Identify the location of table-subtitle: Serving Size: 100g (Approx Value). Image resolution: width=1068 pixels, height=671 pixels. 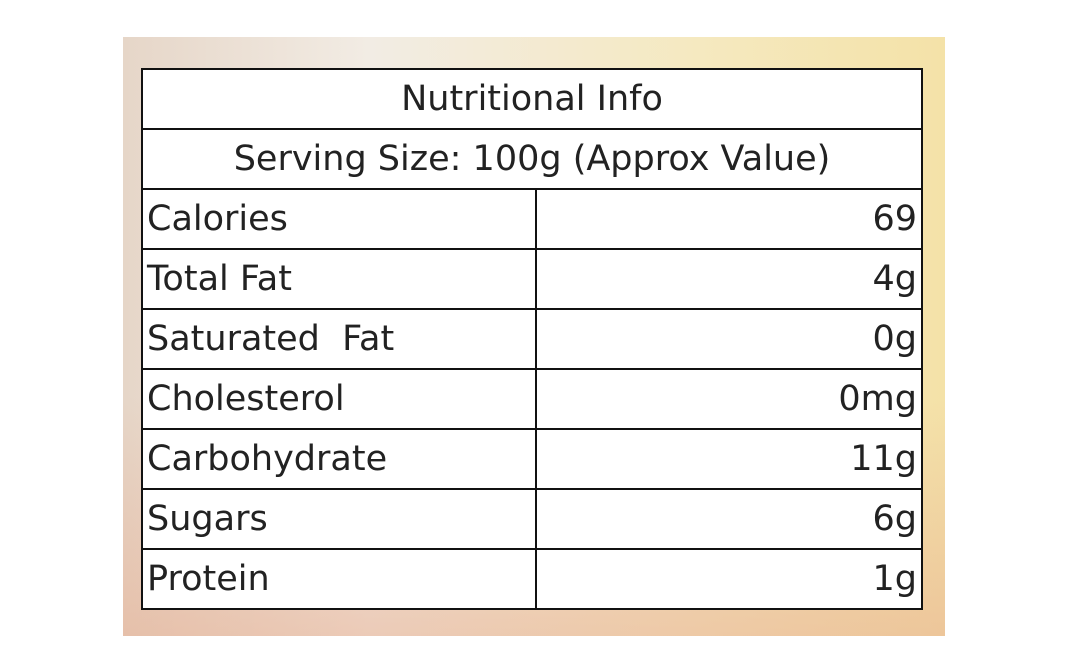
(532, 159).